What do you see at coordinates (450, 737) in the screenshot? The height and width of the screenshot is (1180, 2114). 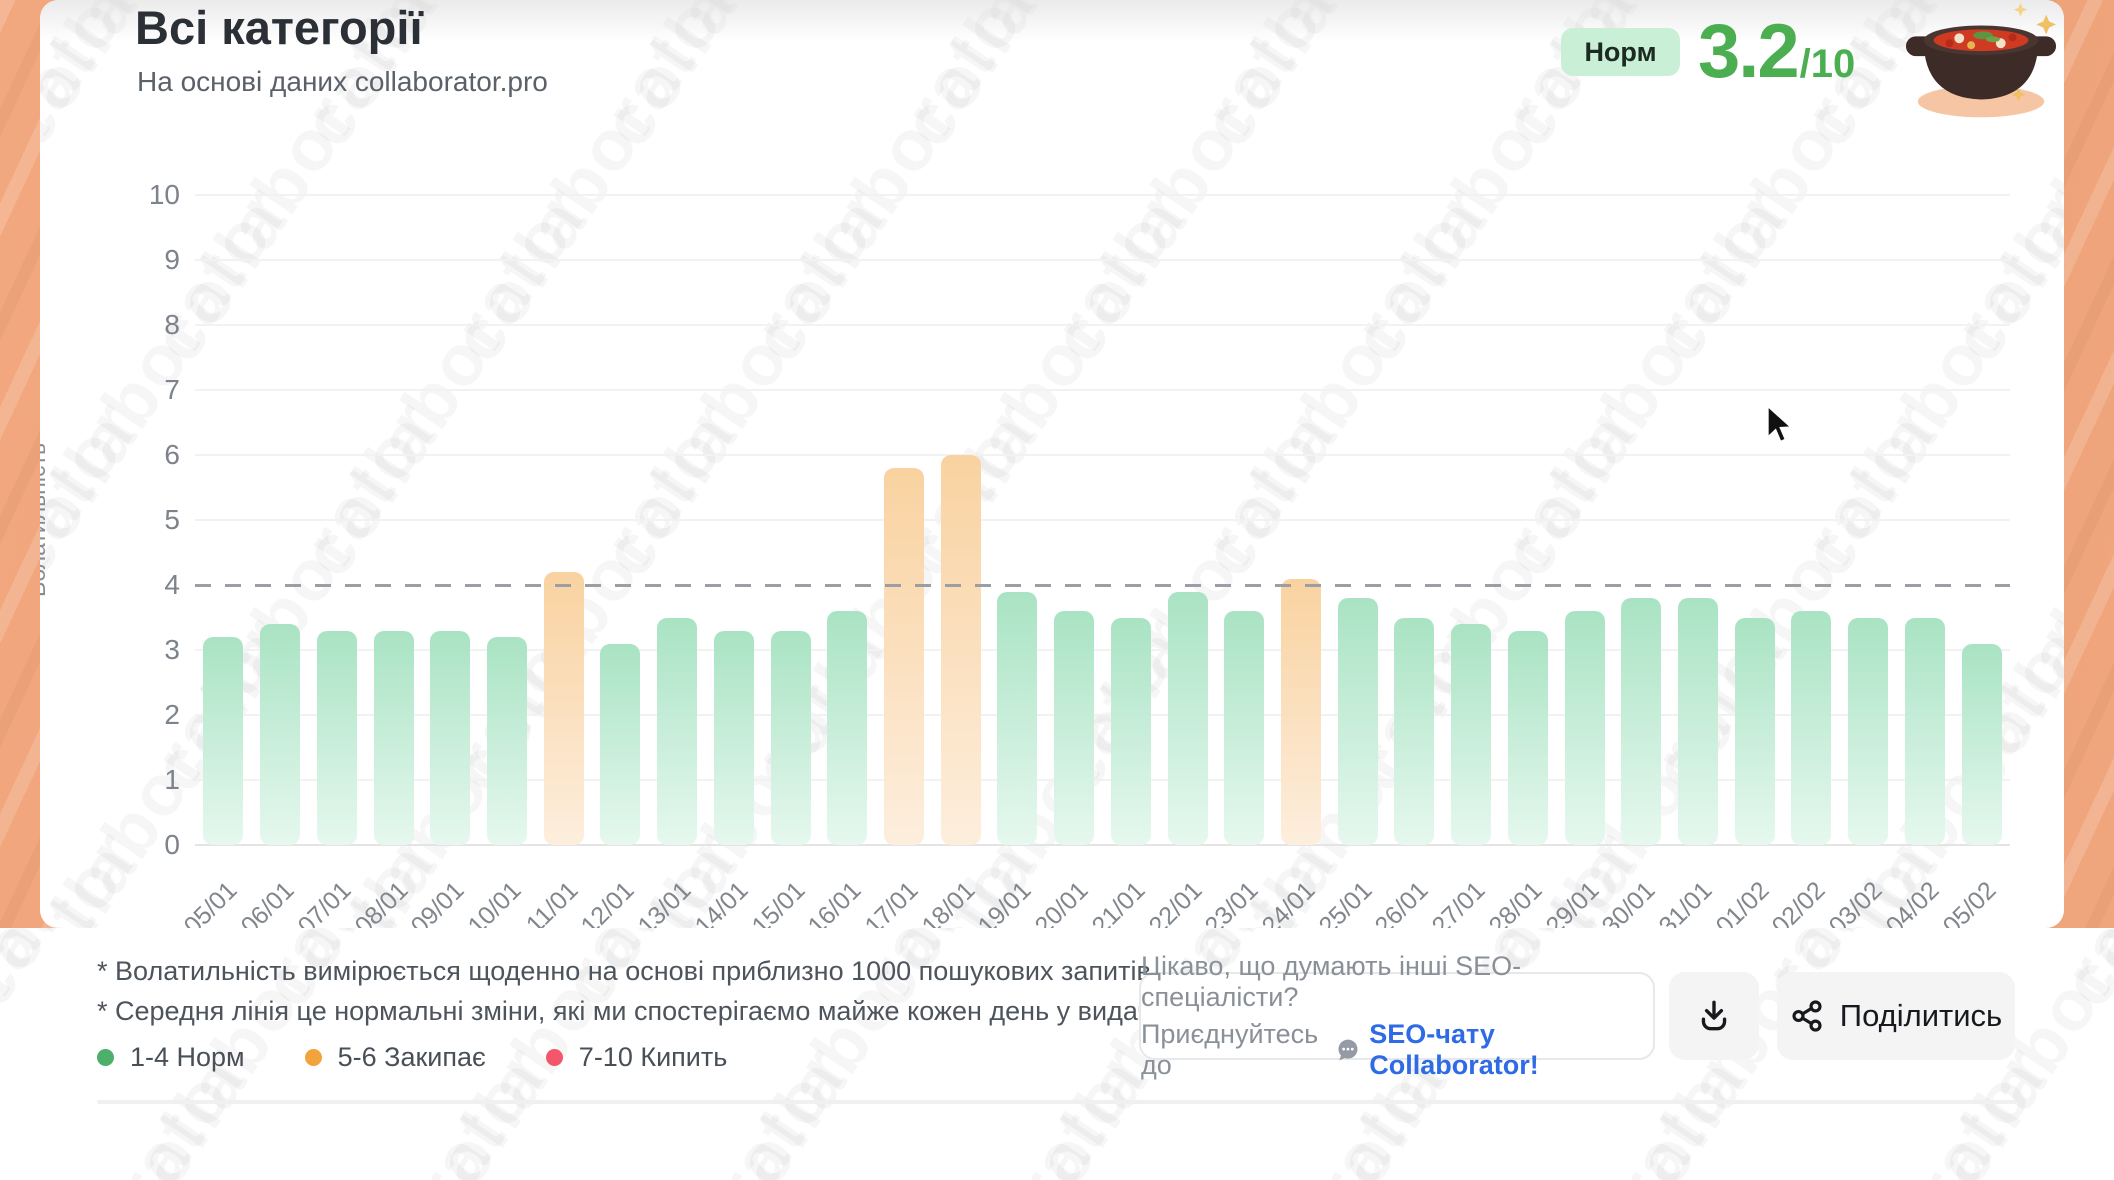 I see `bar-09/01` at bounding box center [450, 737].